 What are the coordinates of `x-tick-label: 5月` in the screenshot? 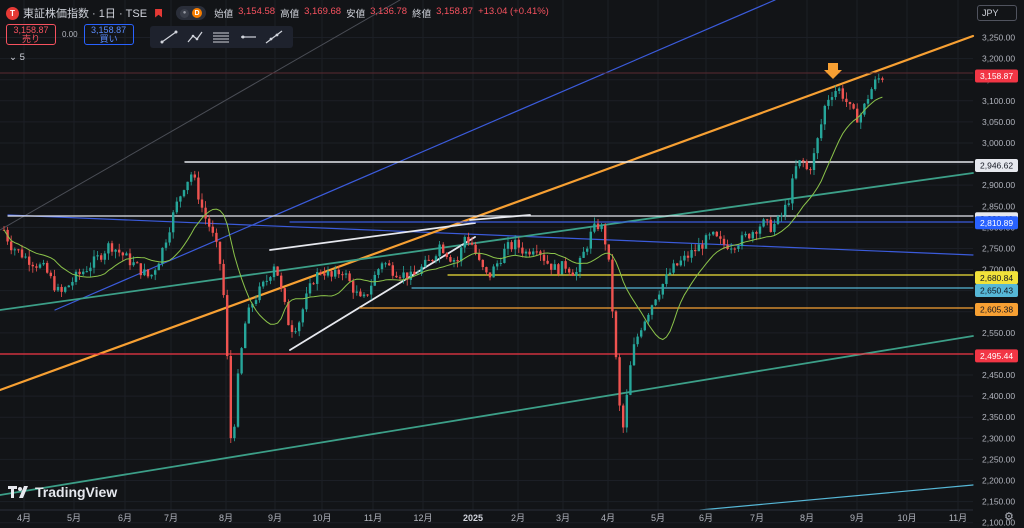 It's located at (74, 518).